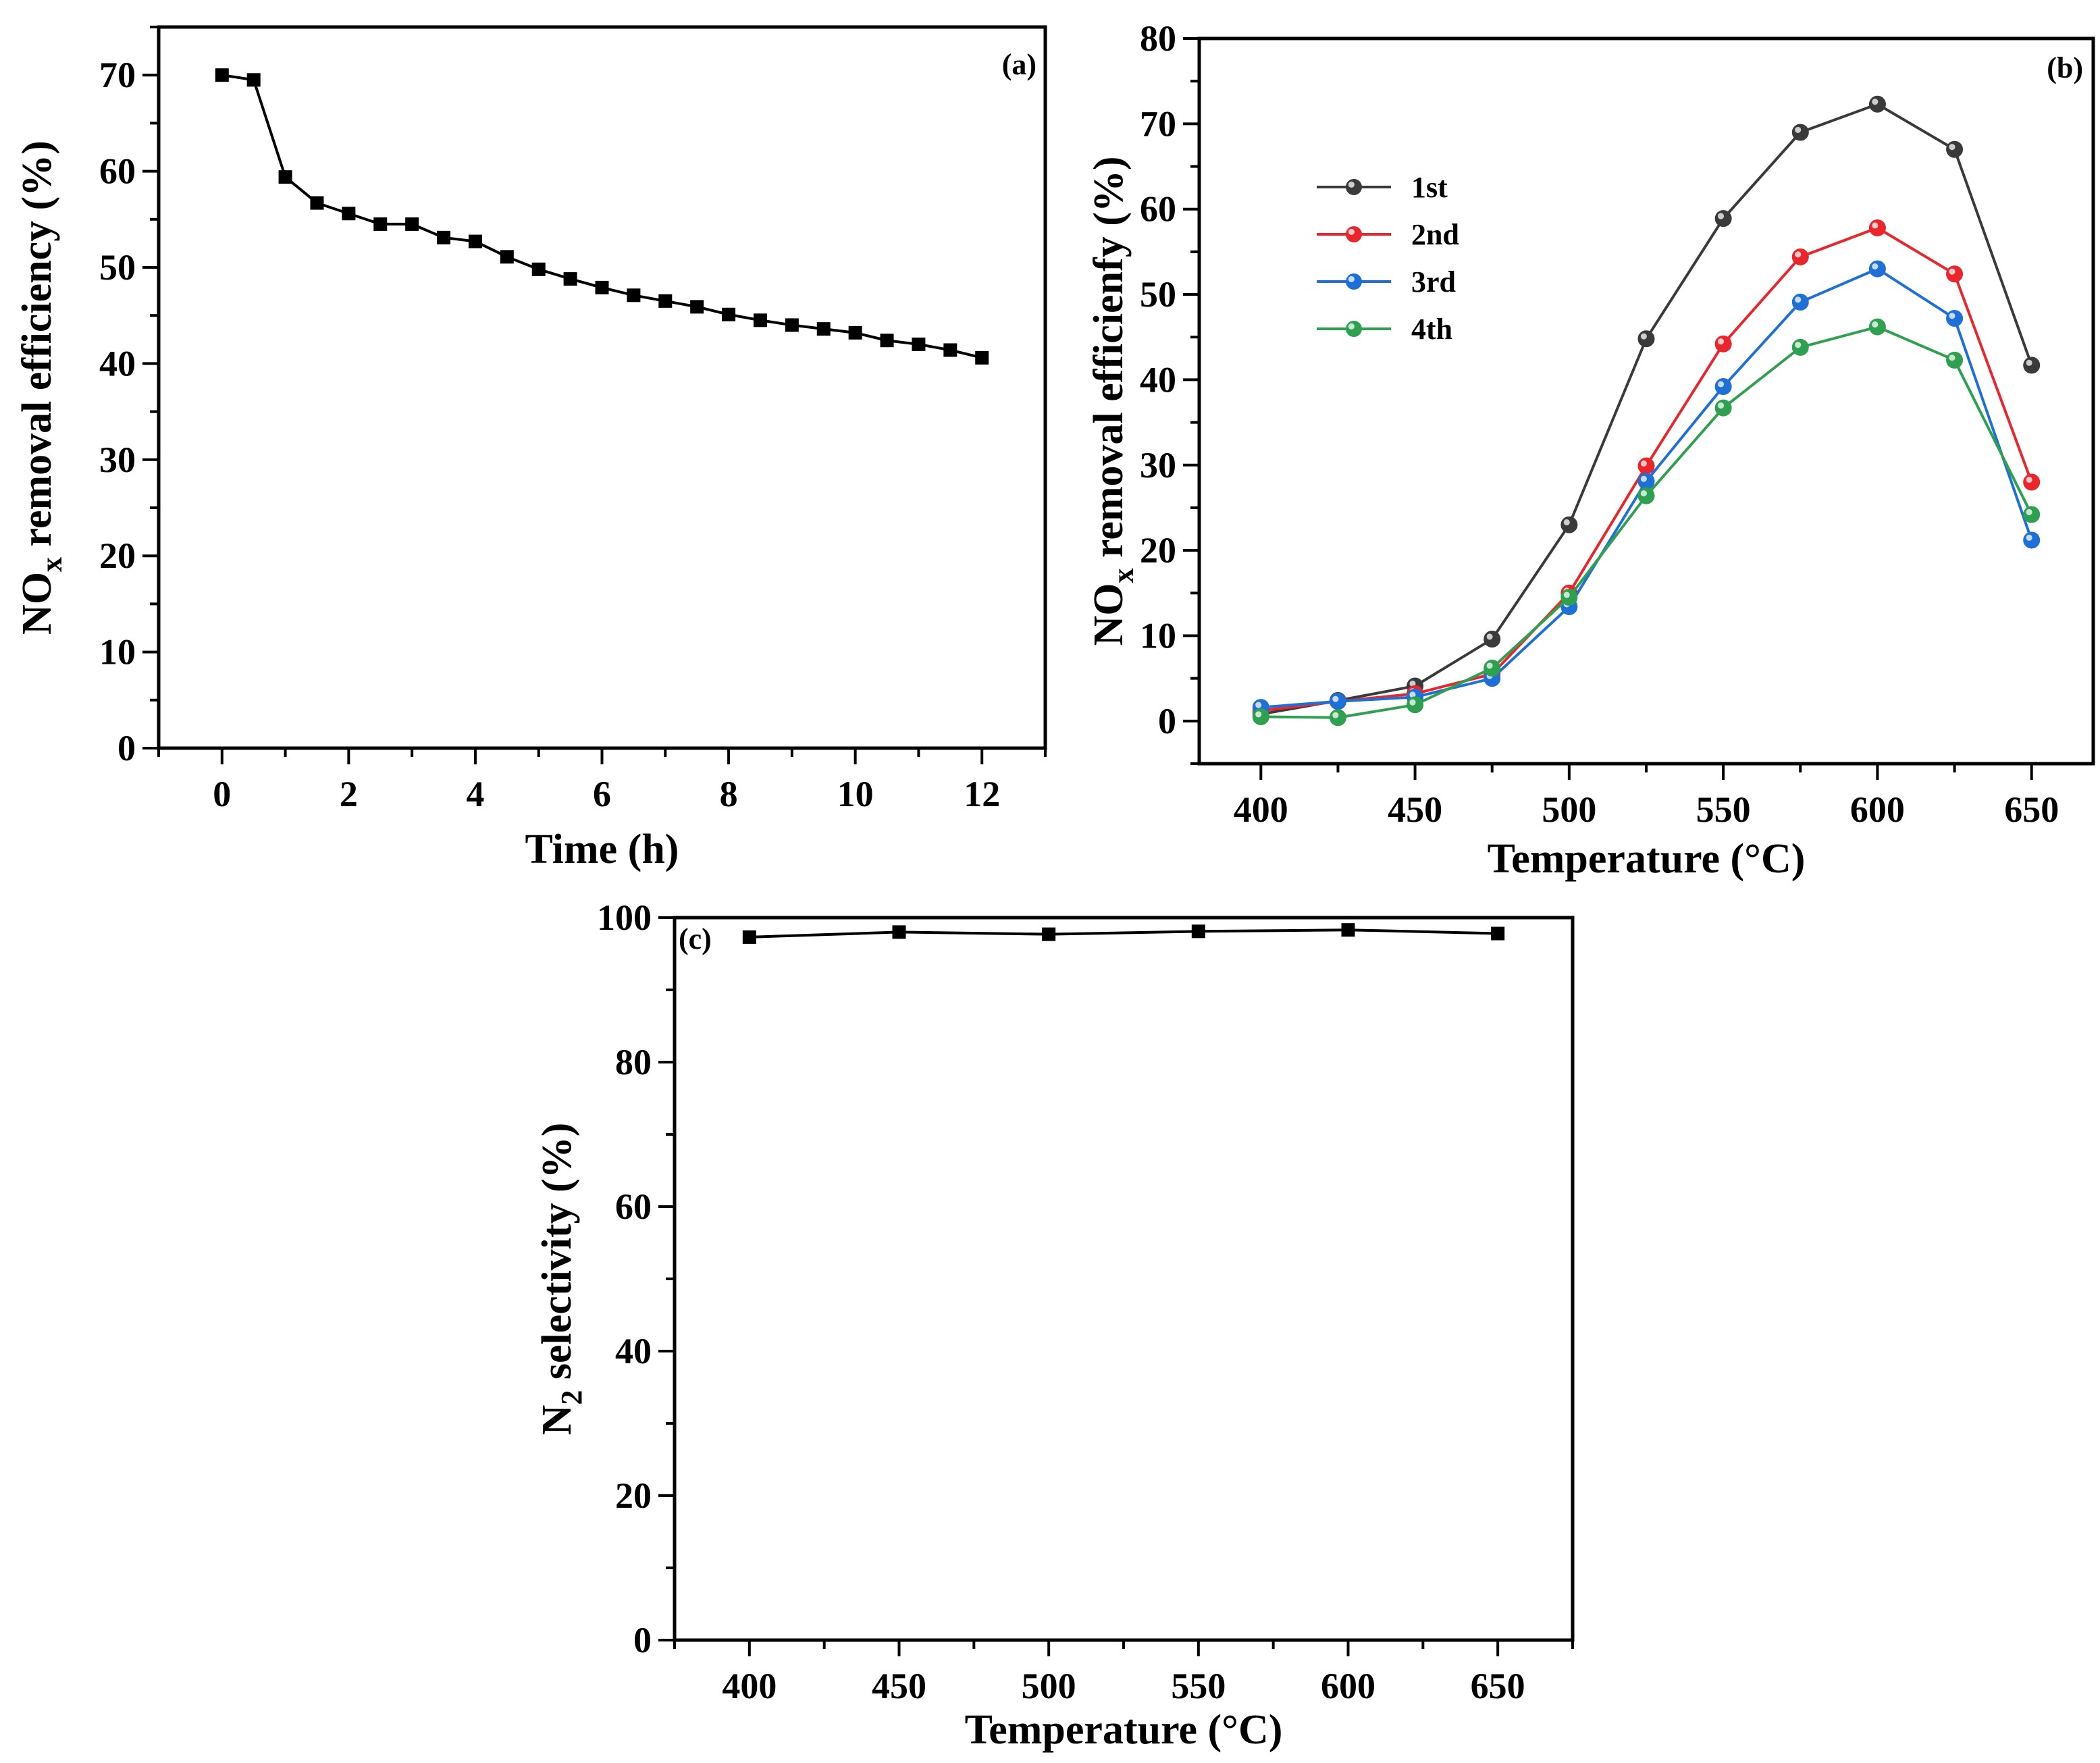 The image size is (2100, 1763). Describe the element at coordinates (37, 349) in the screenshot. I see `y-axis-label-rest: removal efficiency (%)` at that location.